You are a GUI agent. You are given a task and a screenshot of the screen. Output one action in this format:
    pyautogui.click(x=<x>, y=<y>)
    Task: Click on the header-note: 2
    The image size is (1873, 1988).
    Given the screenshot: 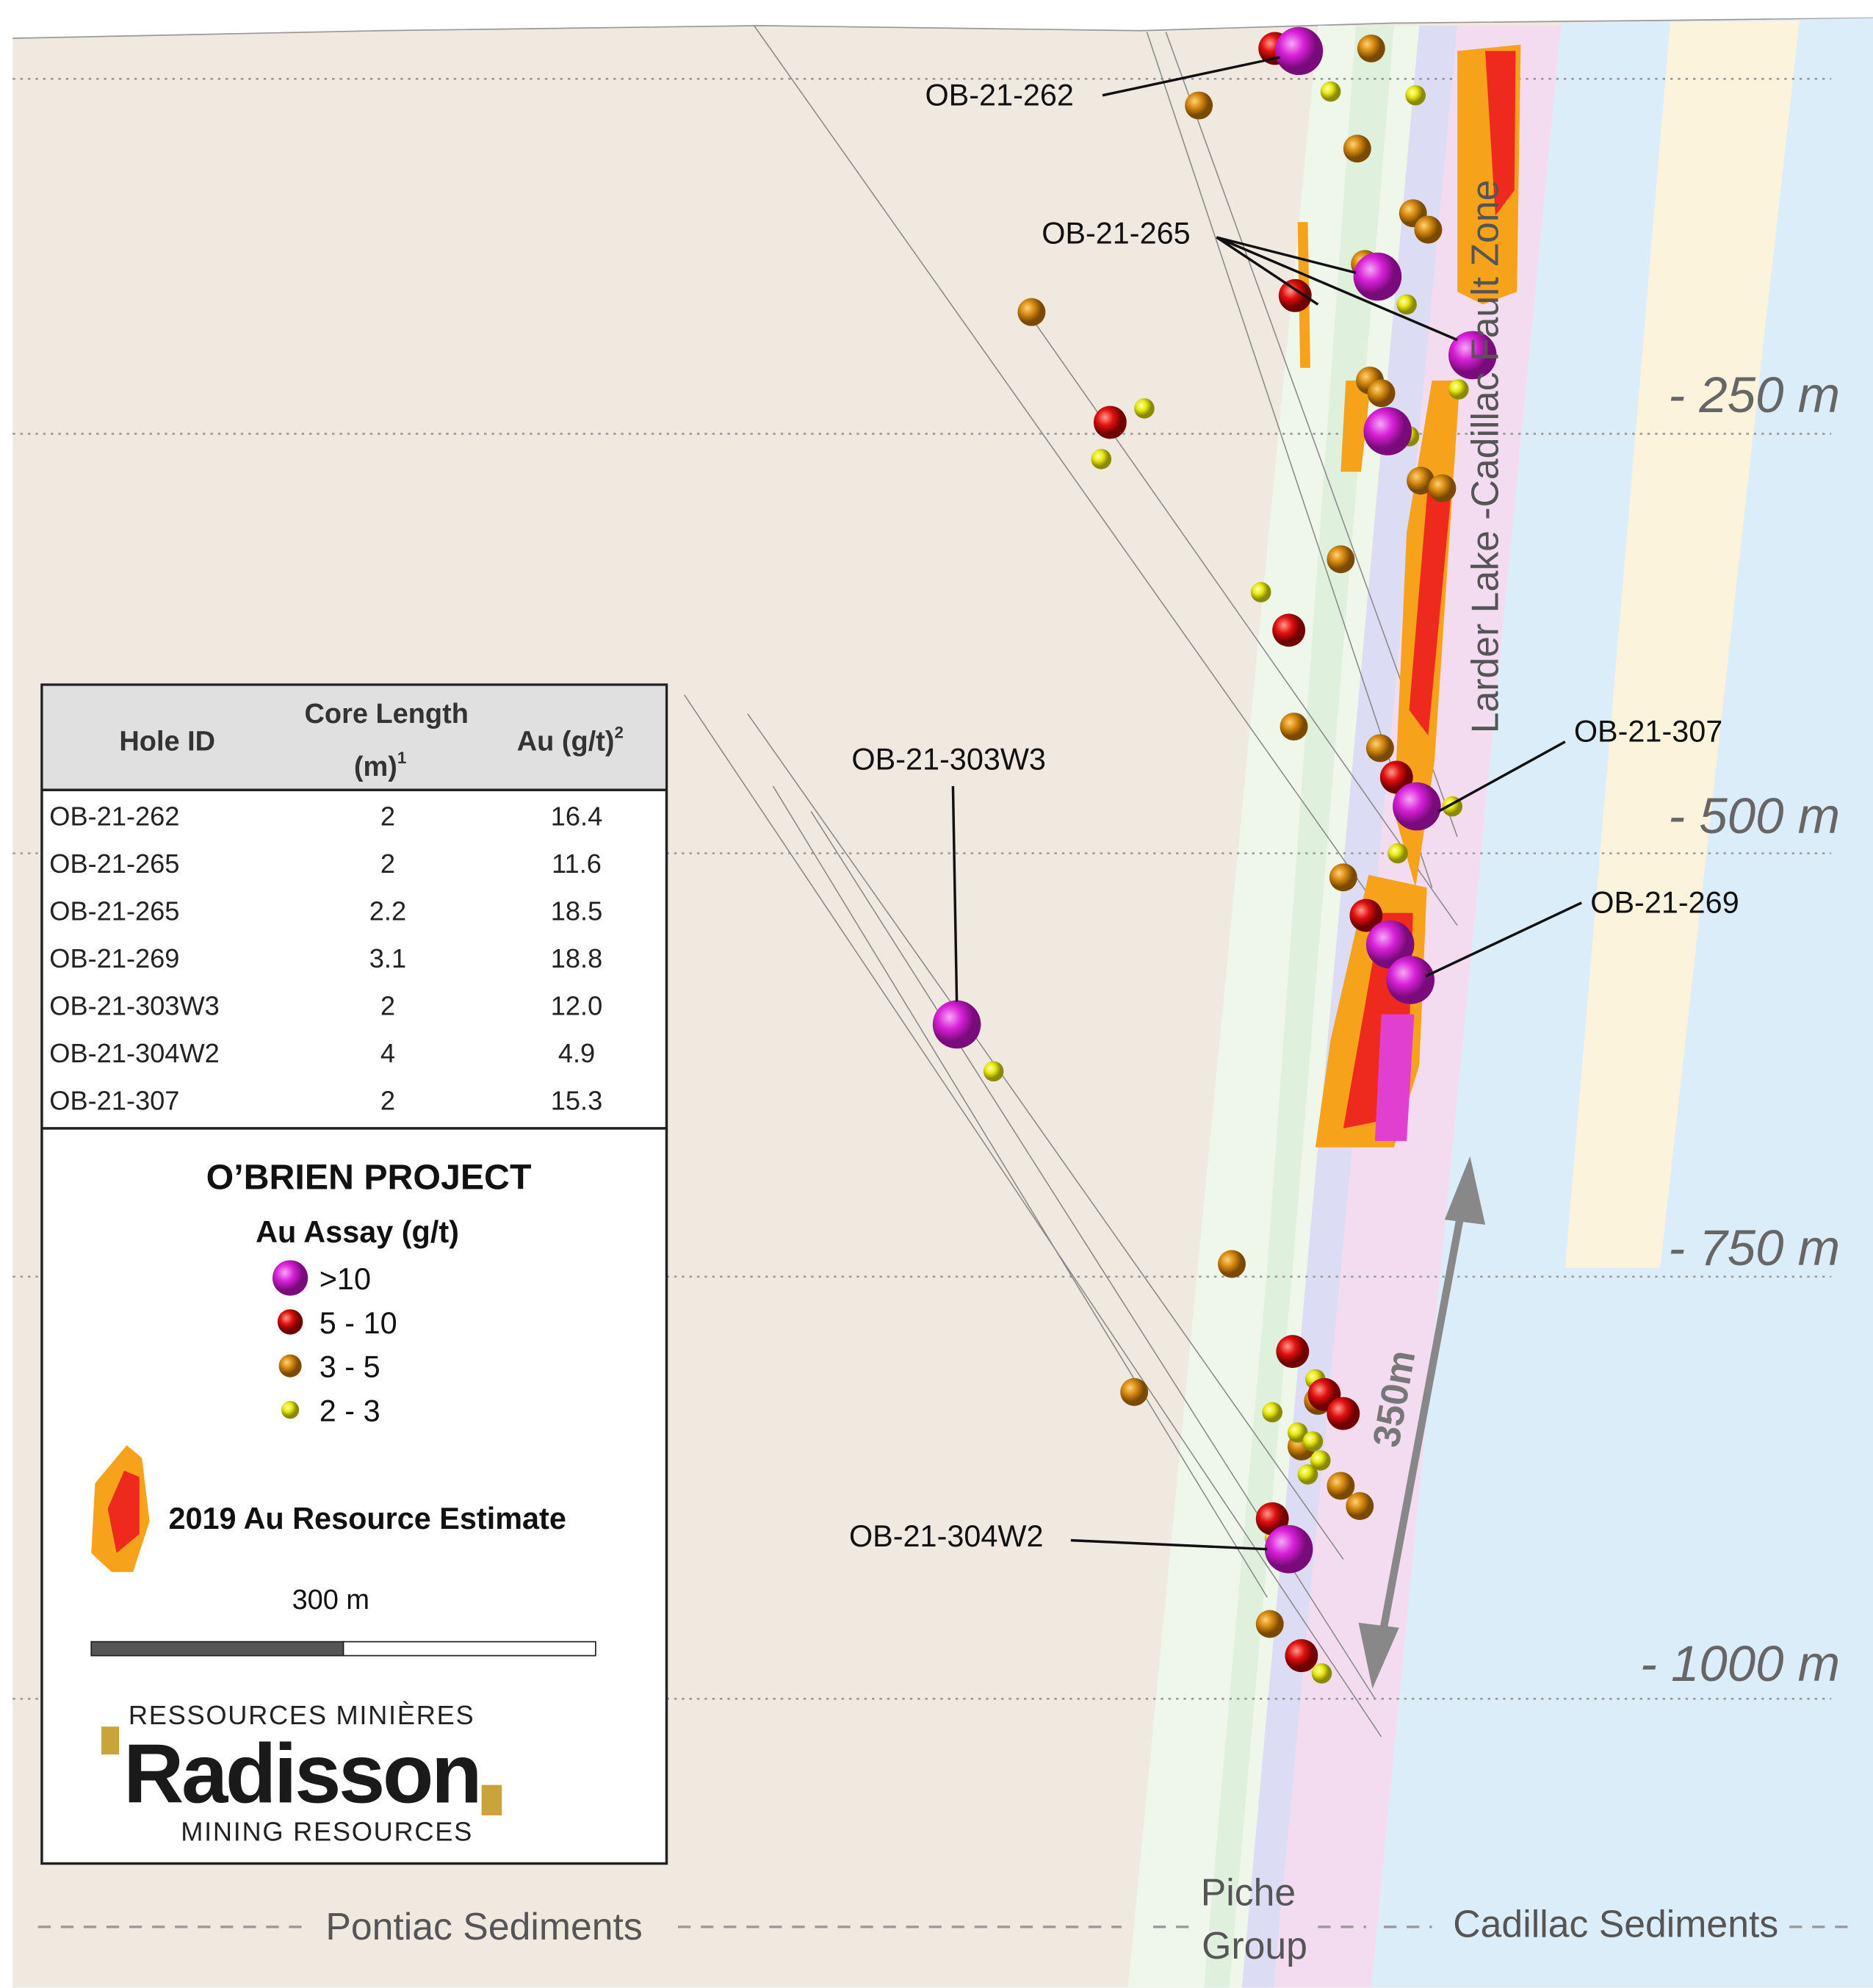 What is the action you would take?
    pyautogui.click(x=619, y=732)
    